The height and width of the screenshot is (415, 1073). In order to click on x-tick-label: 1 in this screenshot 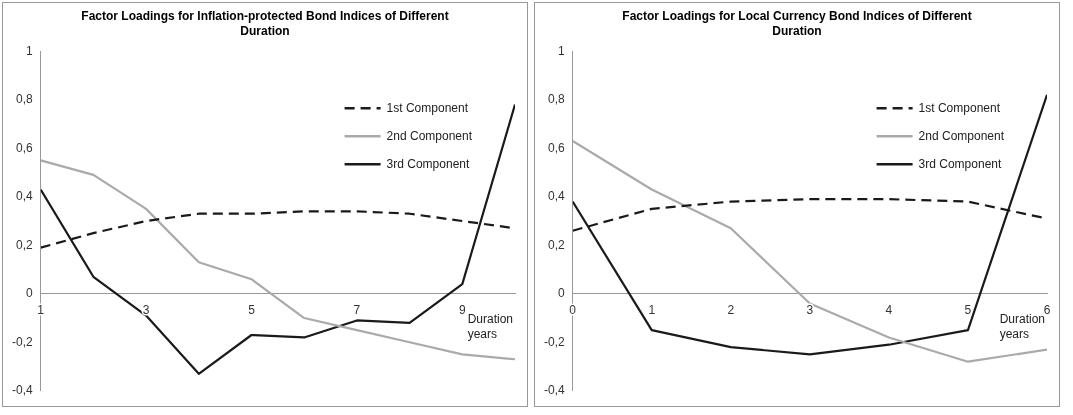, I will do `click(652, 310)`.